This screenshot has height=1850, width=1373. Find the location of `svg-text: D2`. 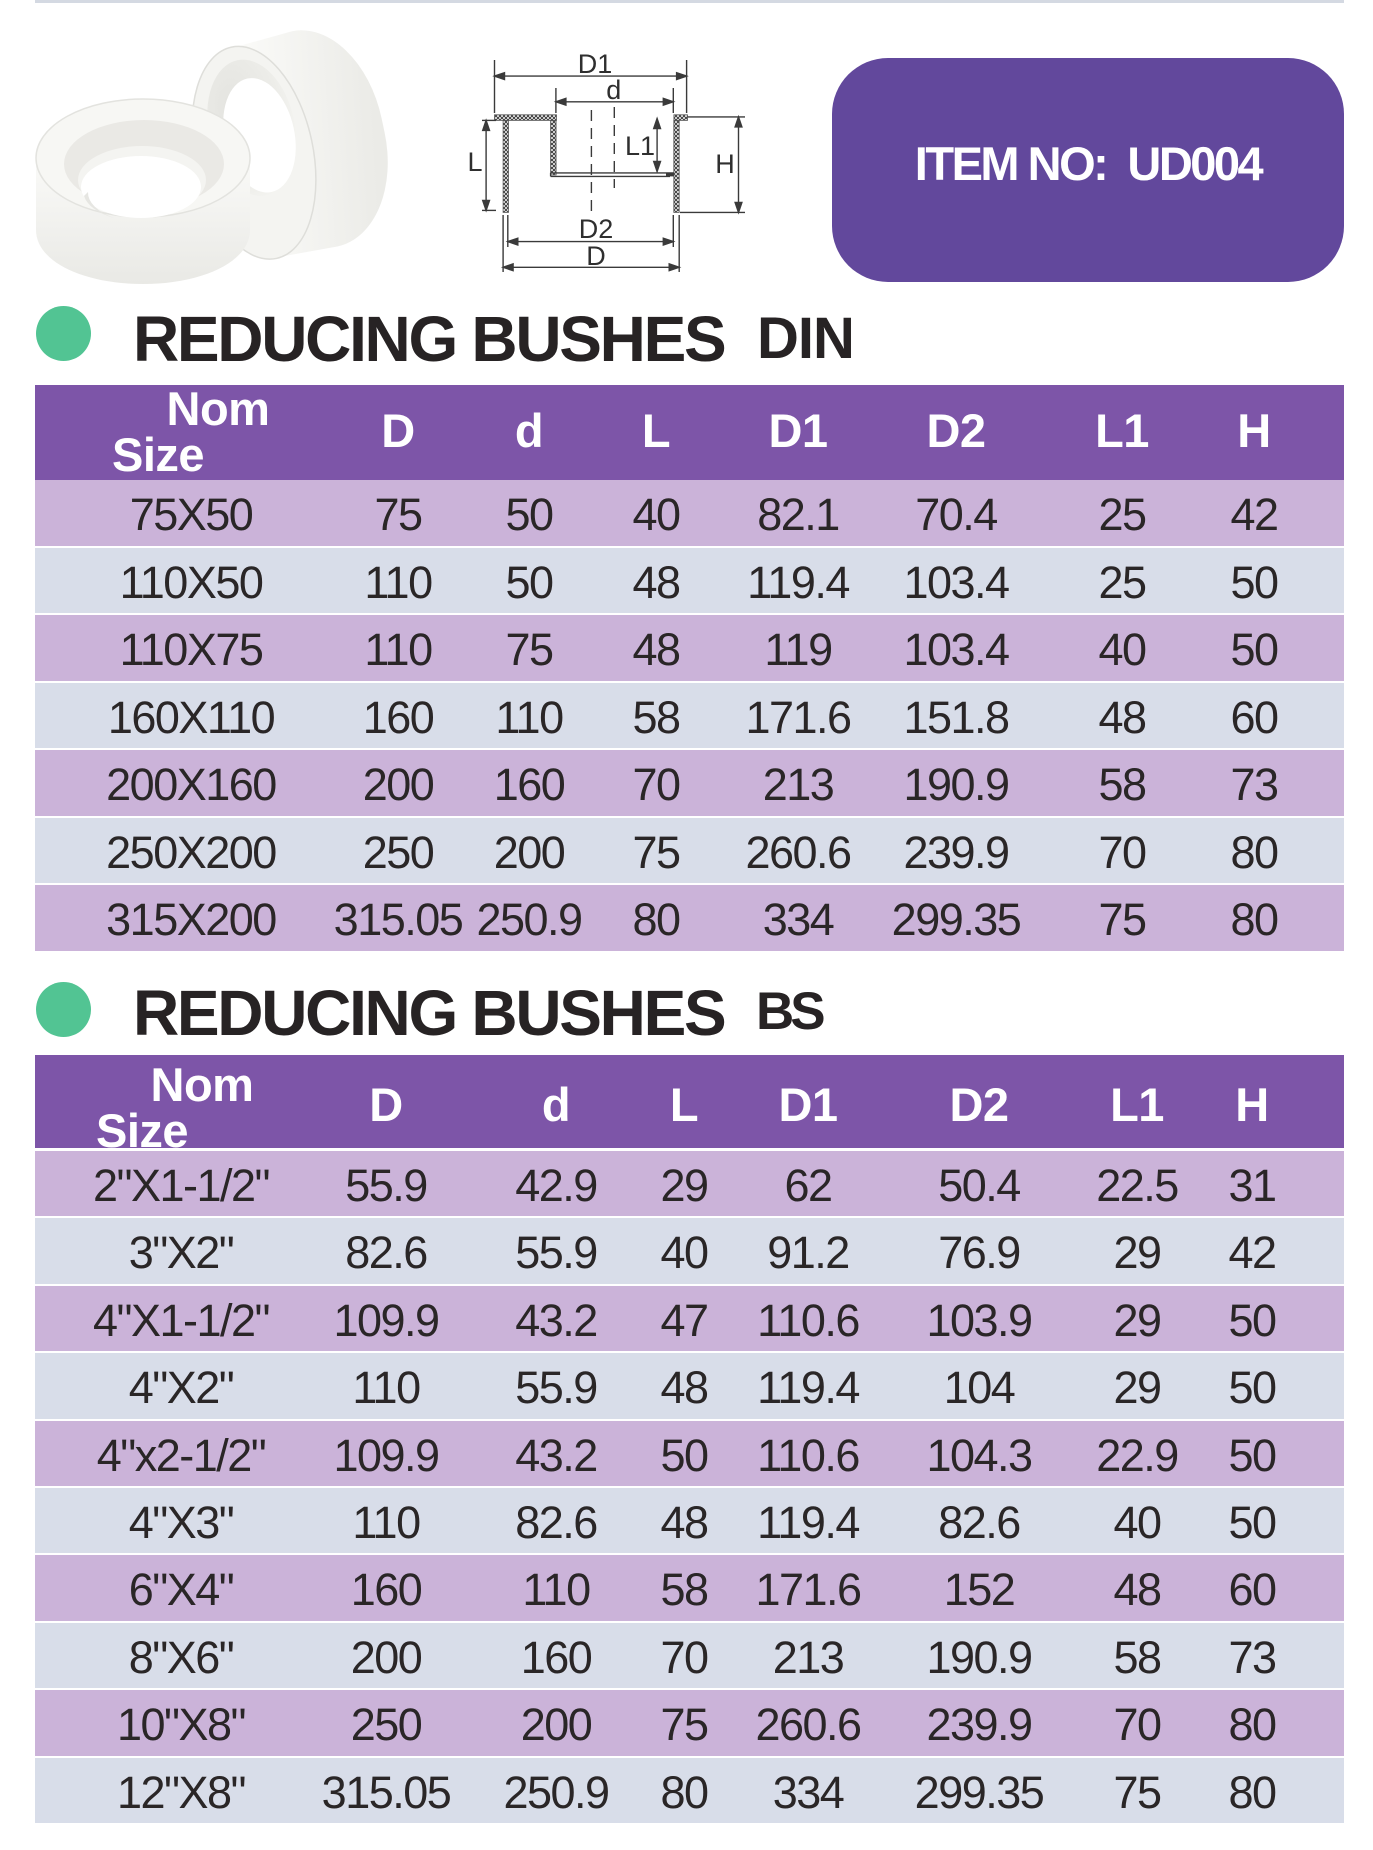

svg-text: D2 is located at coordinates (596, 229).